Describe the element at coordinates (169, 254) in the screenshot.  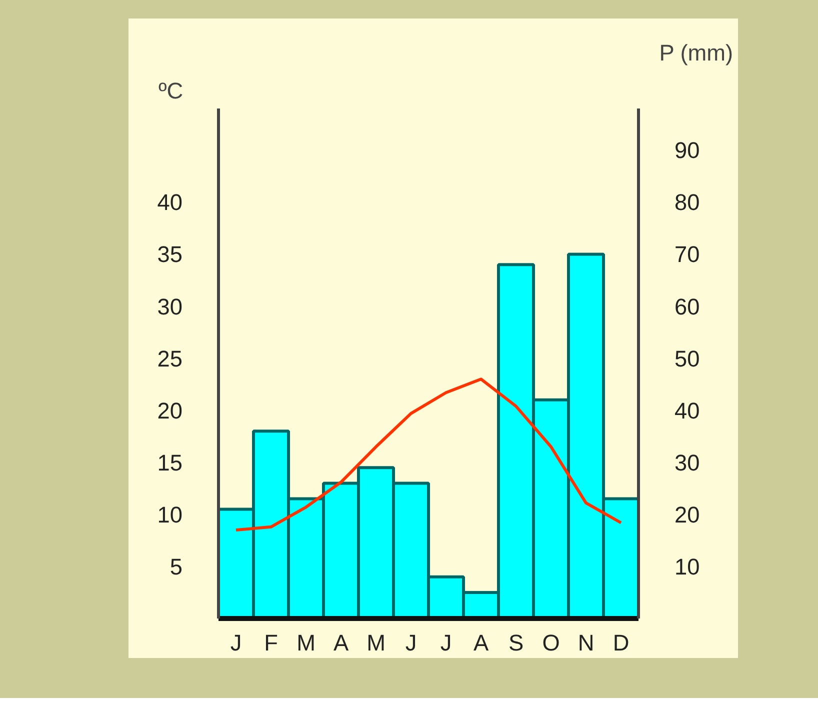
I see `y-tick-label: 35` at that location.